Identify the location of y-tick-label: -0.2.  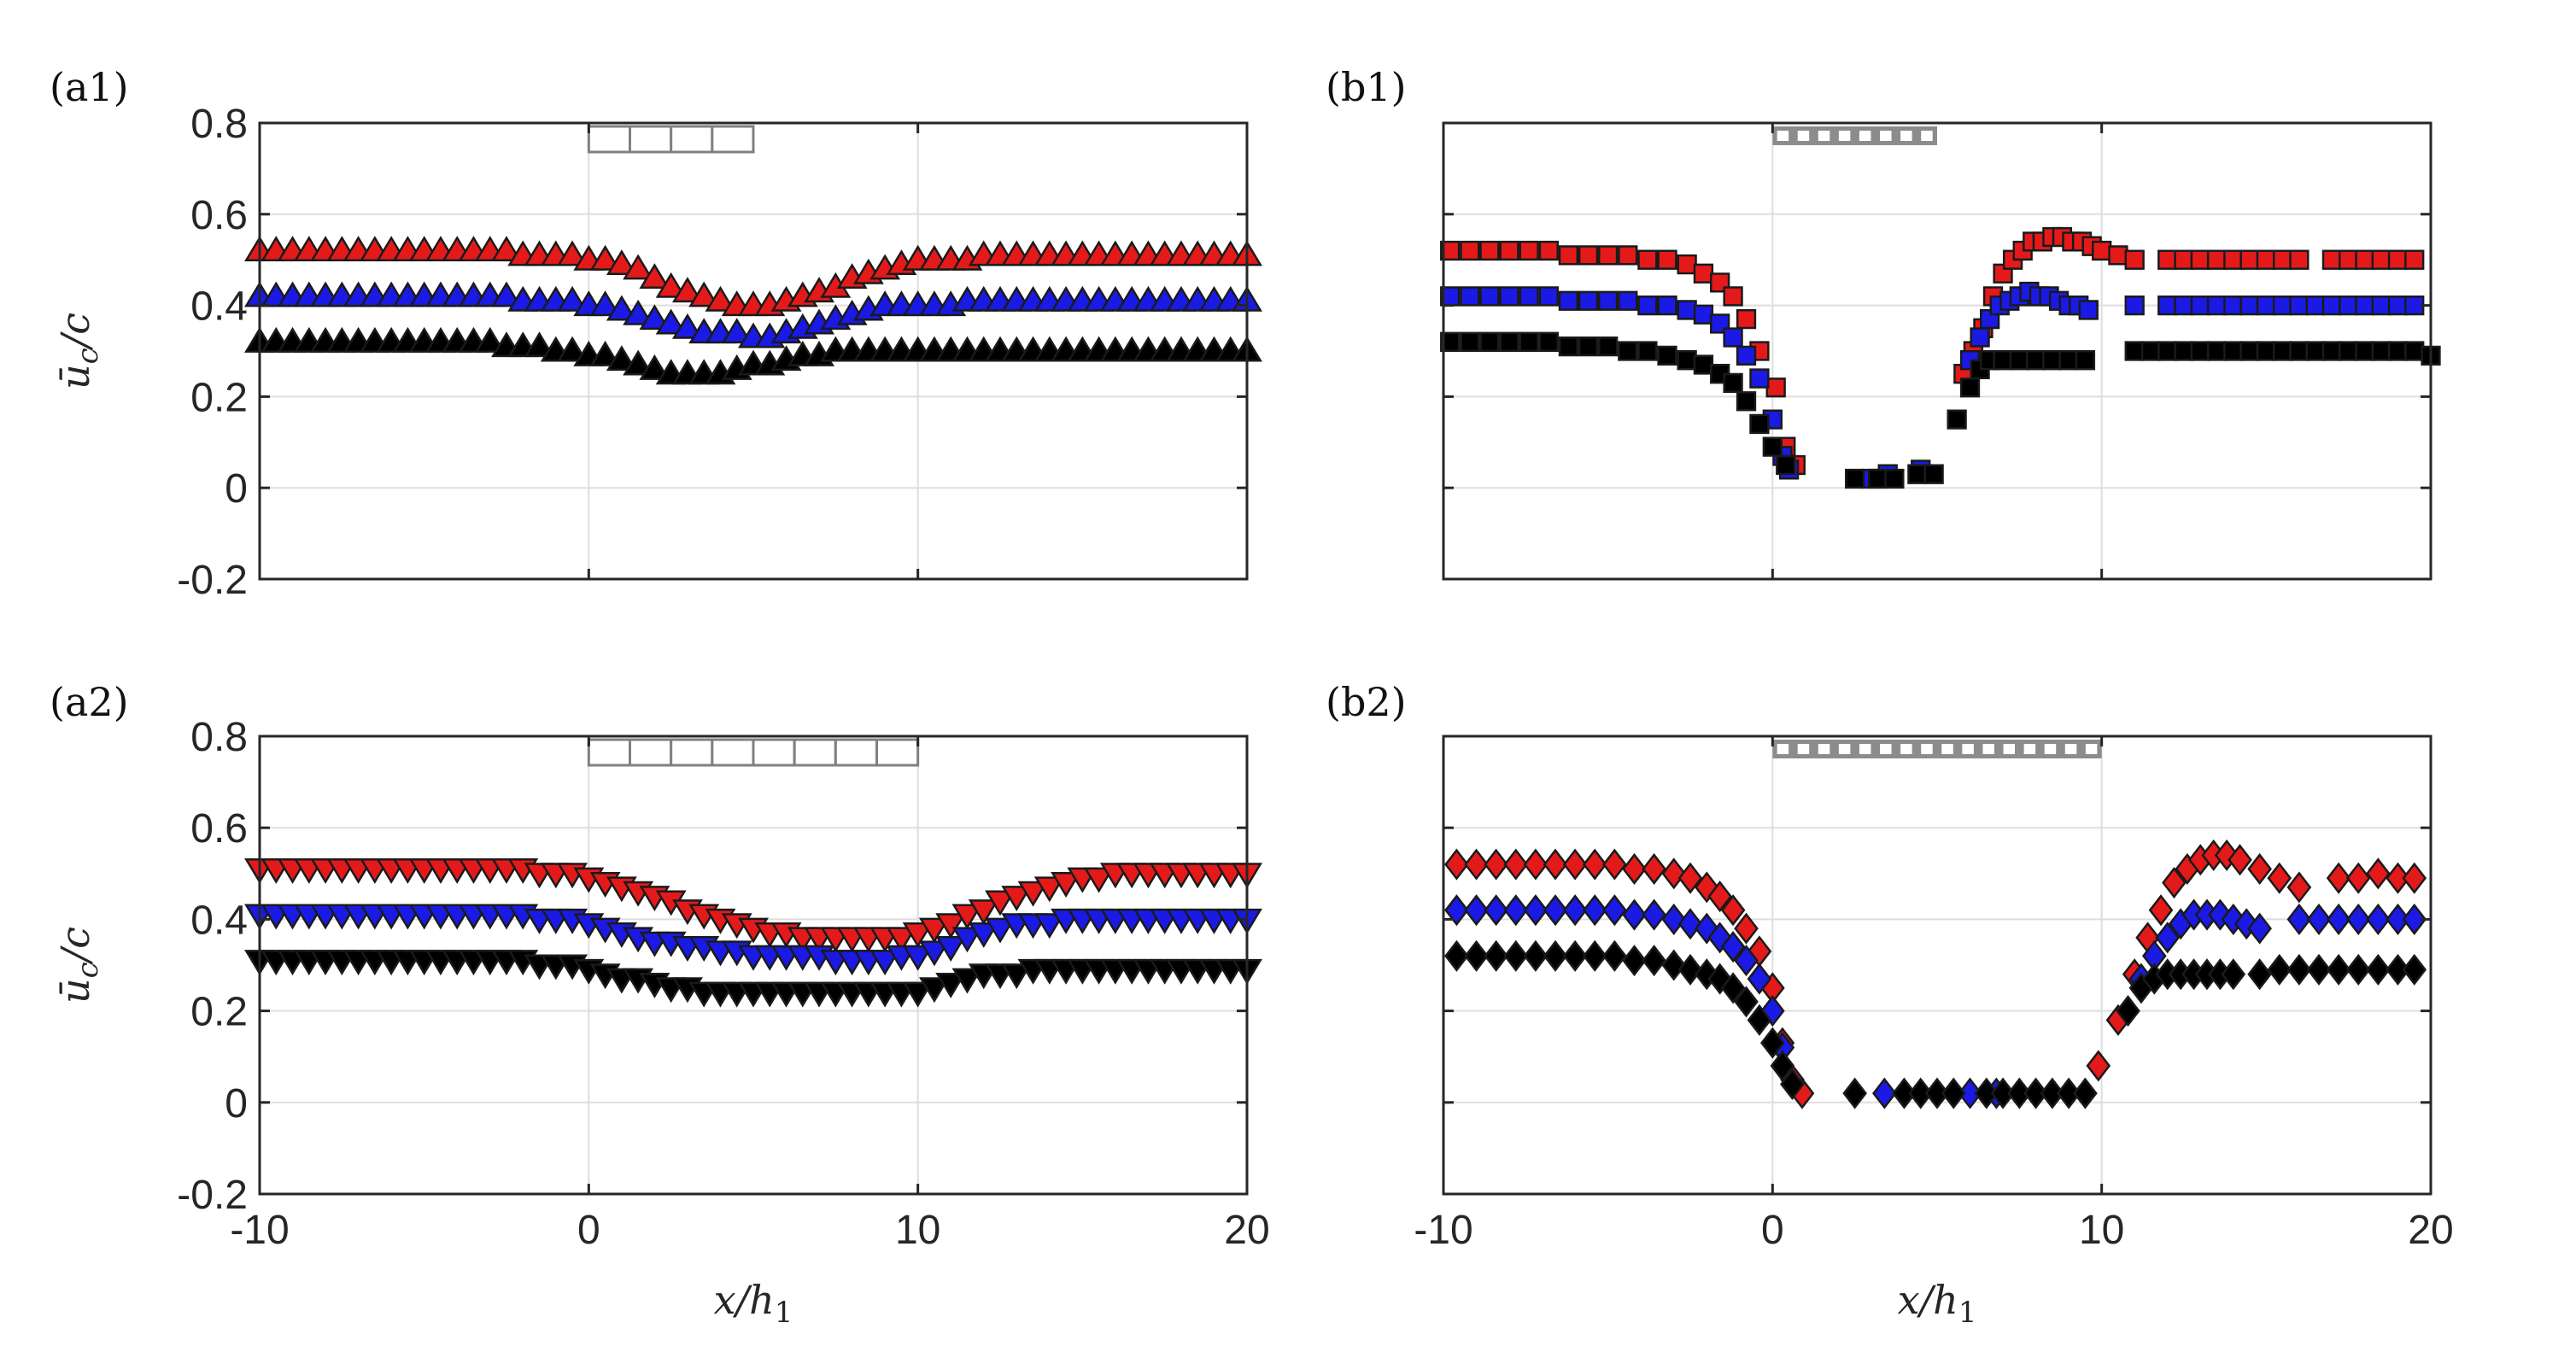
(212, 1195).